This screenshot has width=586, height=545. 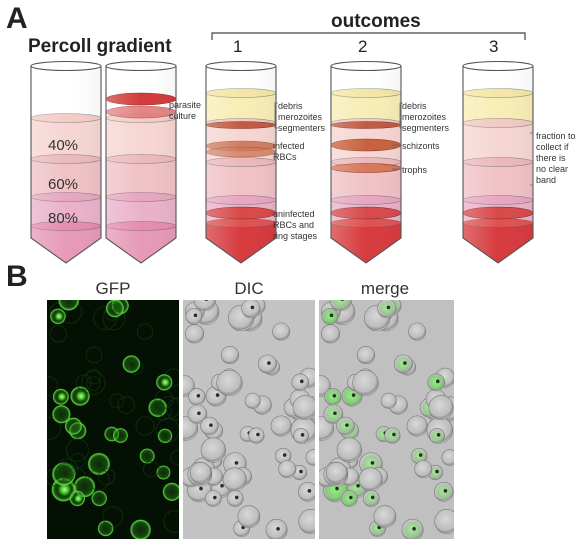 What do you see at coordinates (17, 276) in the screenshot?
I see `panel-b-letter: B` at bounding box center [17, 276].